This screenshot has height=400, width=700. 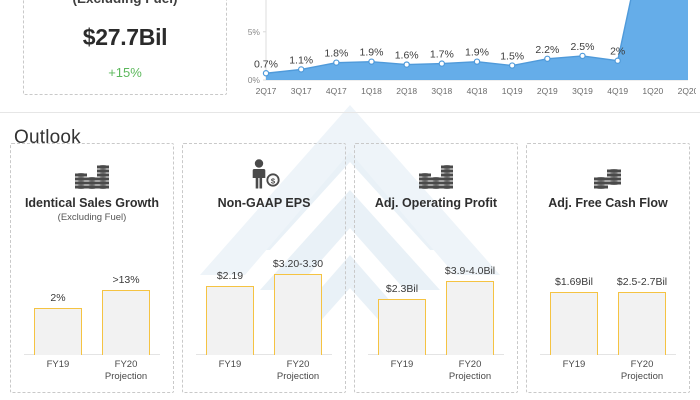 What do you see at coordinates (442, 55) in the screenshot?
I see `data-point-label: 1.7%` at bounding box center [442, 55].